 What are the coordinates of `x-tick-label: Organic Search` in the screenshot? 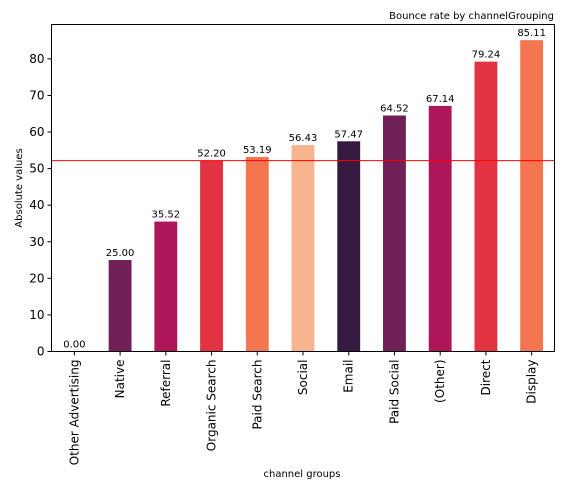 It's located at (212, 406).